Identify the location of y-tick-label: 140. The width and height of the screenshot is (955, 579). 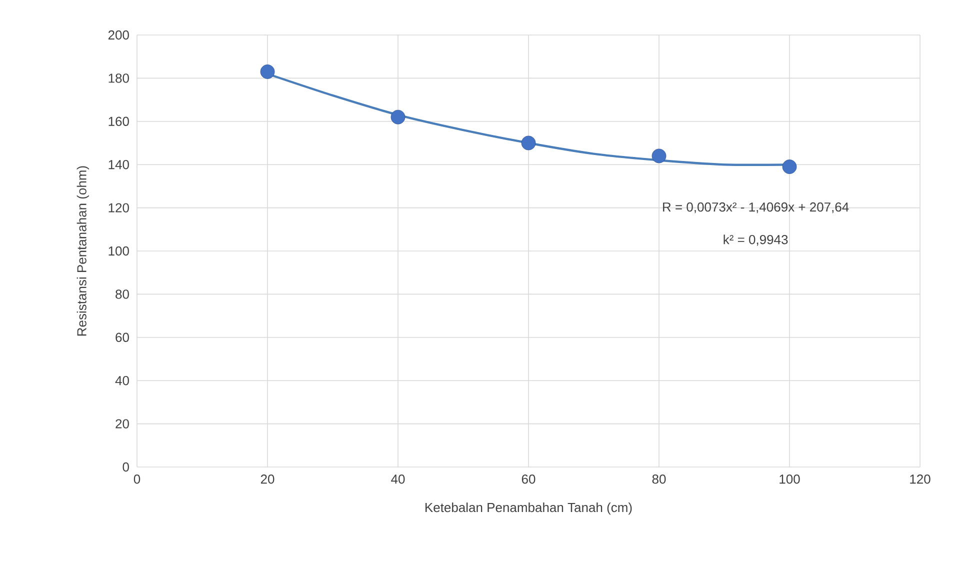
(118, 165).